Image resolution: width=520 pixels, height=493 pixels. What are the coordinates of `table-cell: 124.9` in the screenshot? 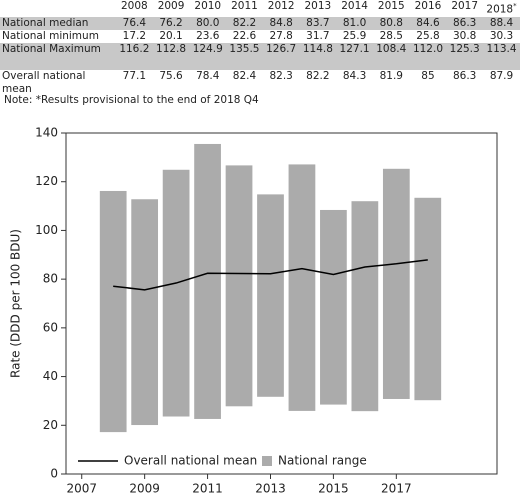 It's located at (207, 48).